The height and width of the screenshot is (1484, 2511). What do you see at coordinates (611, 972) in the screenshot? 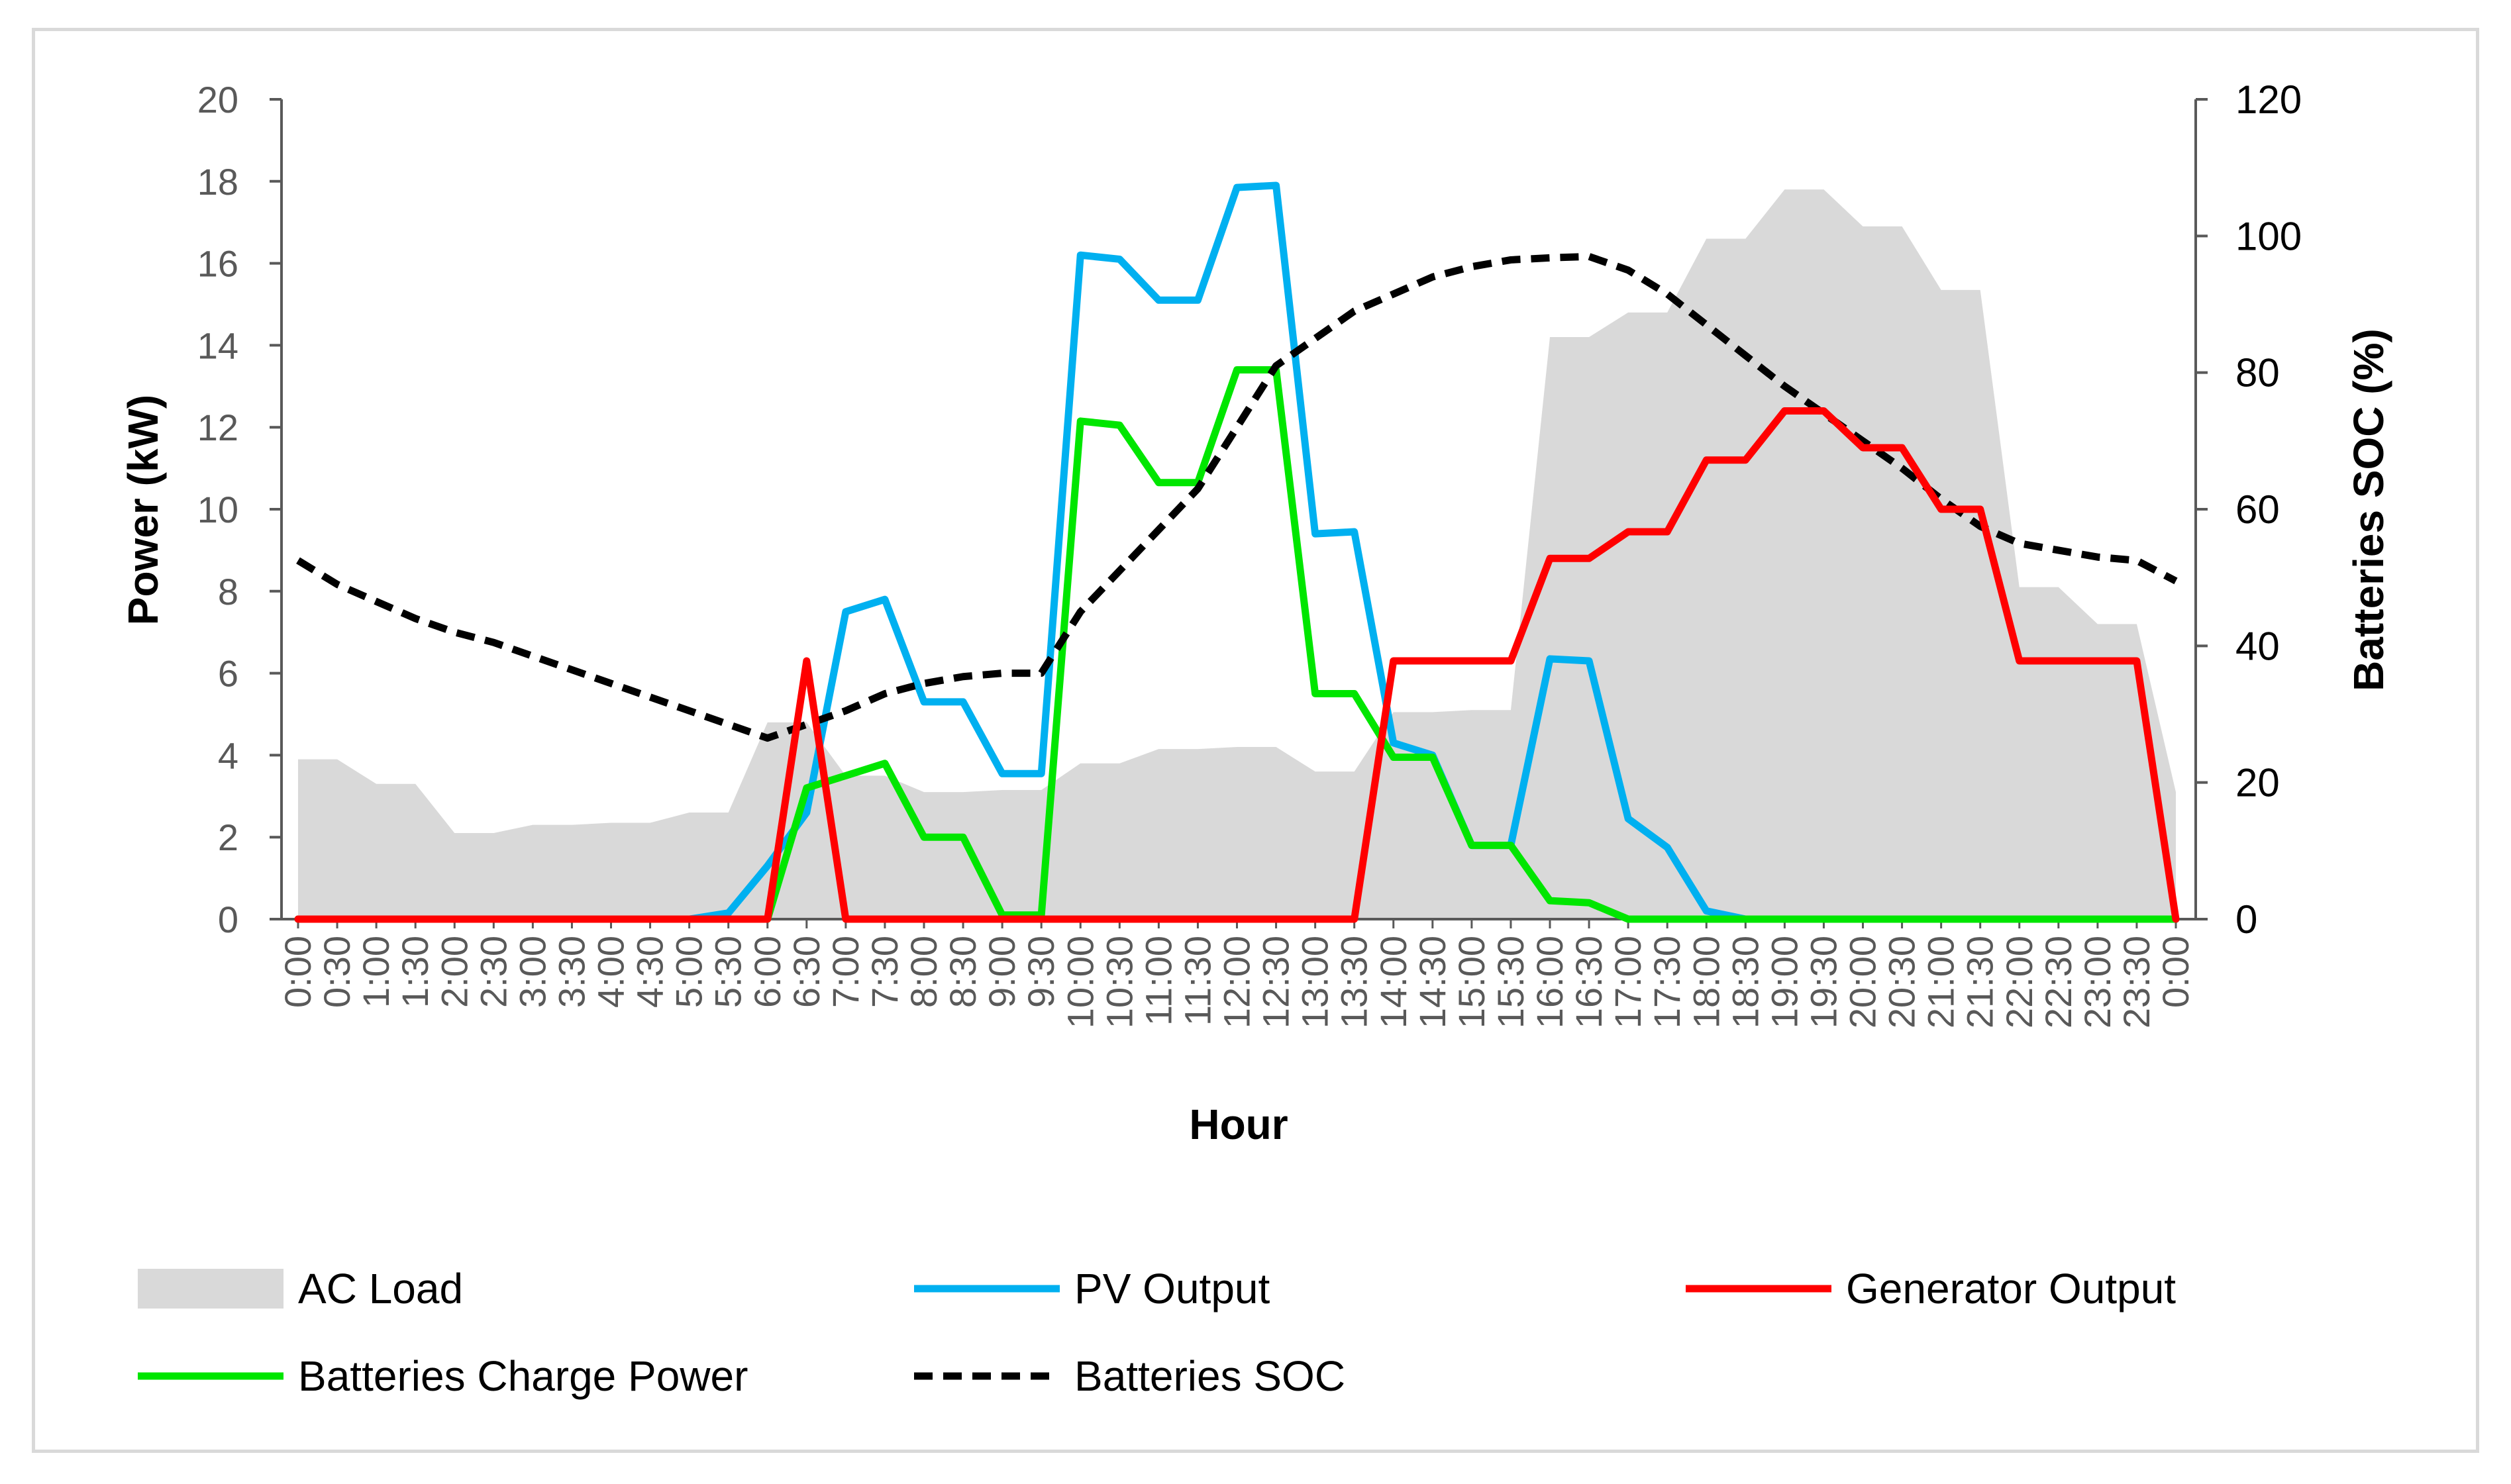
I see `x-tick-label: 4:00` at bounding box center [611, 972].